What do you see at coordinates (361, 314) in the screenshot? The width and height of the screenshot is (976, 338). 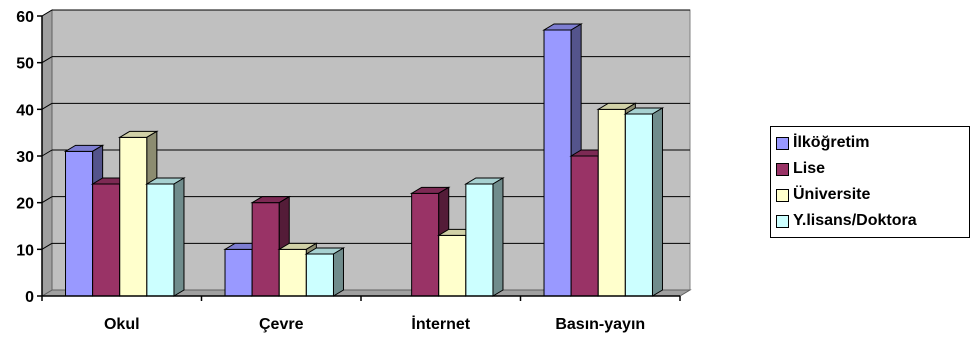 I see `x-axis-ticks: Okul Çevre İnternet Basın-yayın` at bounding box center [361, 314].